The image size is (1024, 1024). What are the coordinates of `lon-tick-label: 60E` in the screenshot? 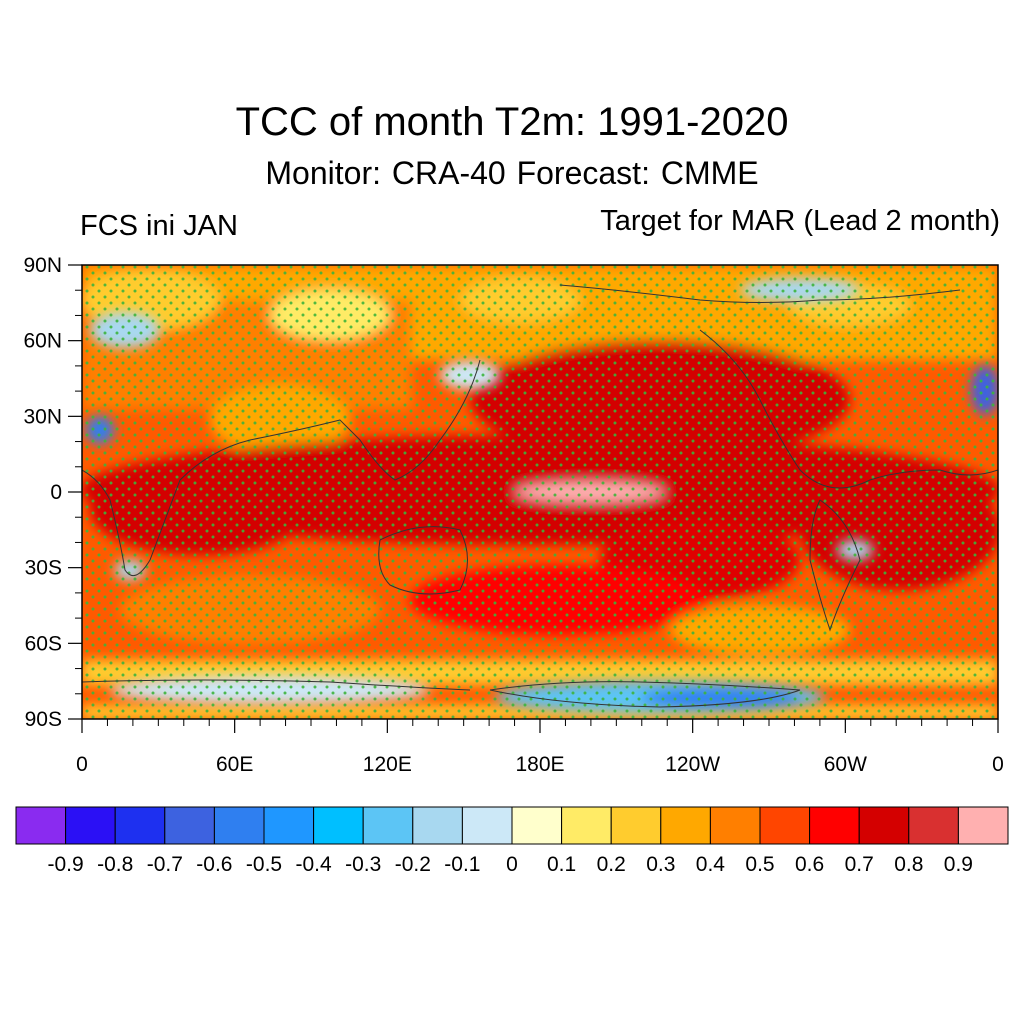 It's located at (234, 764).